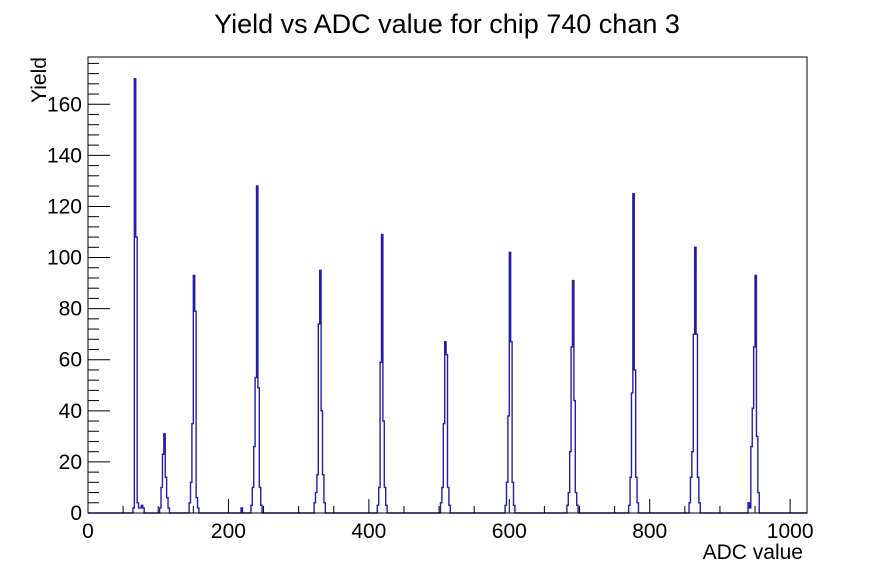 This screenshot has width=896, height=577. I want to click on y-tick-label: 160, so click(64, 104).